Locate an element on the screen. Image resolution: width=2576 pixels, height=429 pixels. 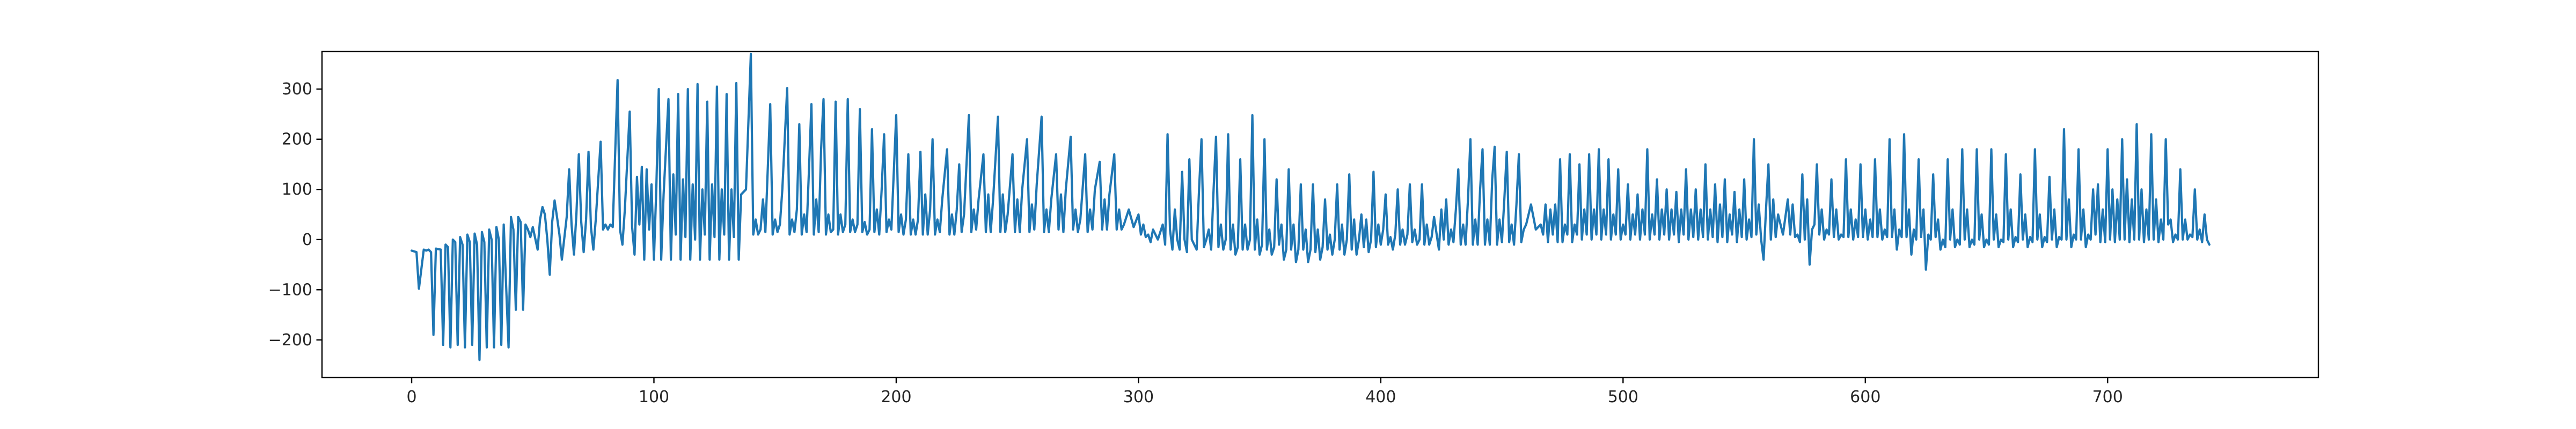
x-tick-label: 300 is located at coordinates (1138, 397).